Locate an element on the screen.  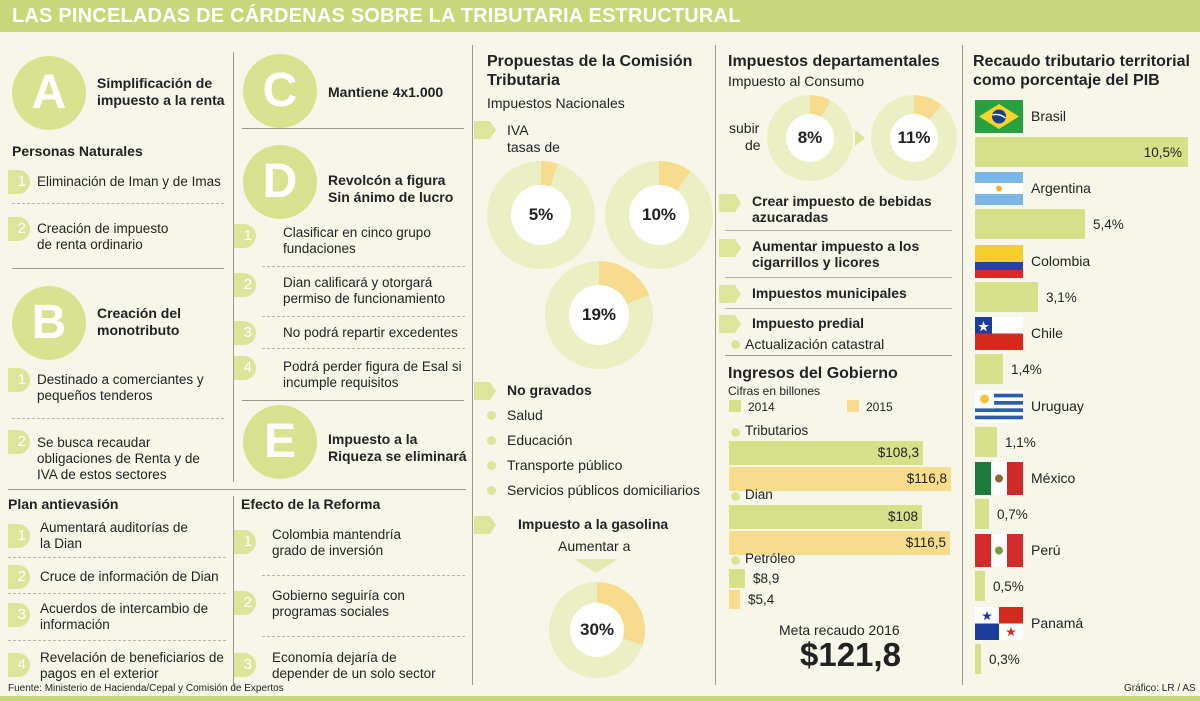
list-item: Aumentará auditorías de la Dian is located at coordinates (114, 535).